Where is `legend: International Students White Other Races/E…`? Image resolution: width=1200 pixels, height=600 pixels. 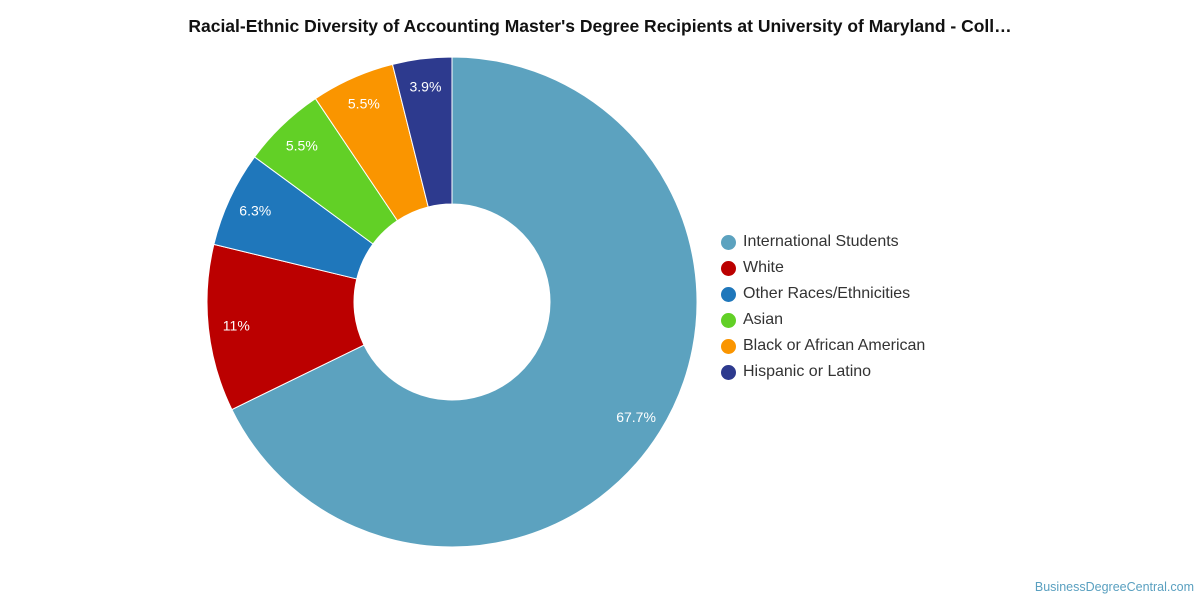 legend: International Students White Other Races/E… is located at coordinates (823, 307).